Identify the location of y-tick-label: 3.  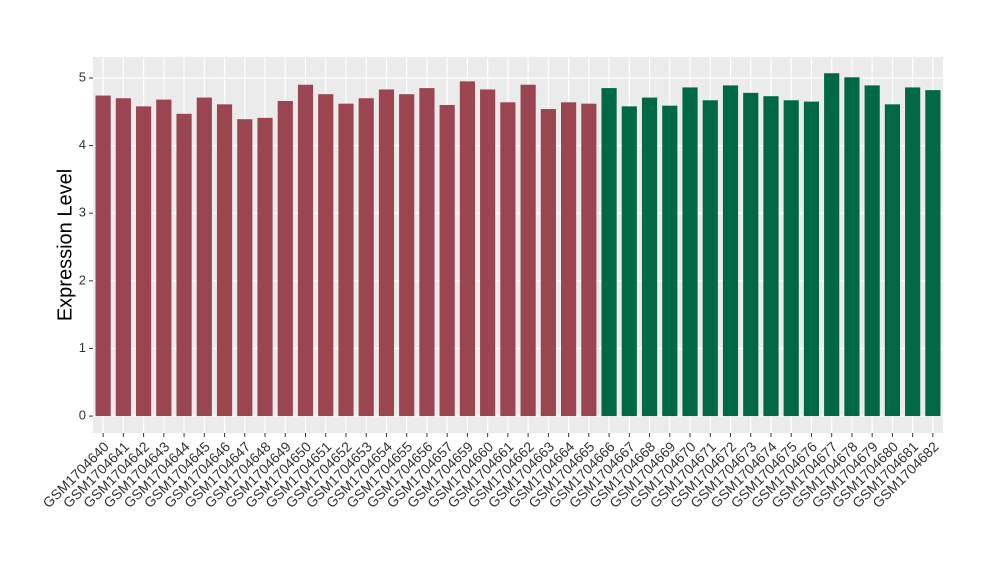
(82, 212).